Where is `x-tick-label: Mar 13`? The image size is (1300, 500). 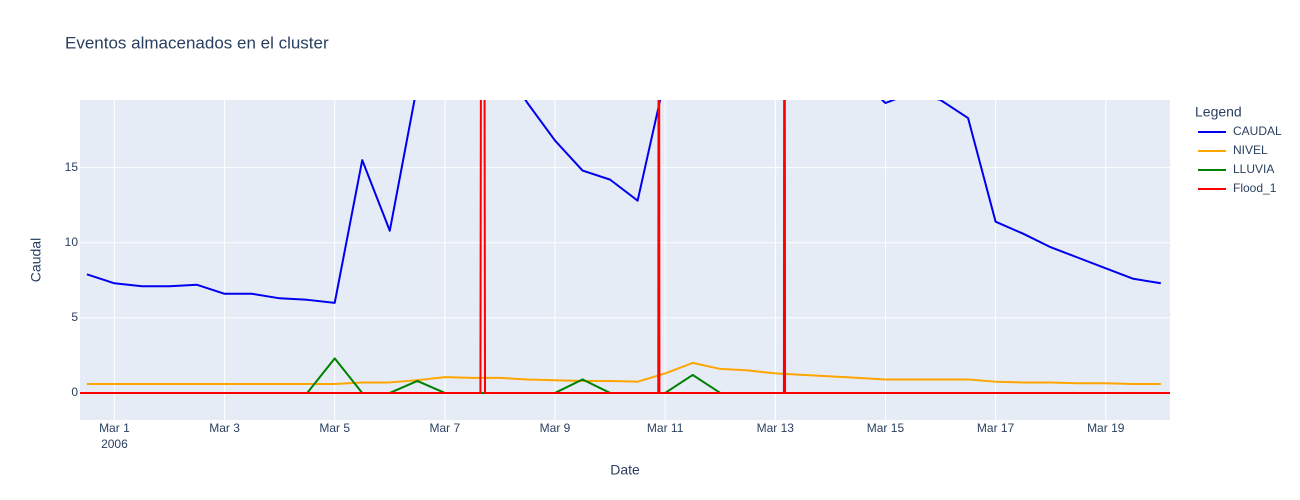 x-tick-label: Mar 13 is located at coordinates (776, 428).